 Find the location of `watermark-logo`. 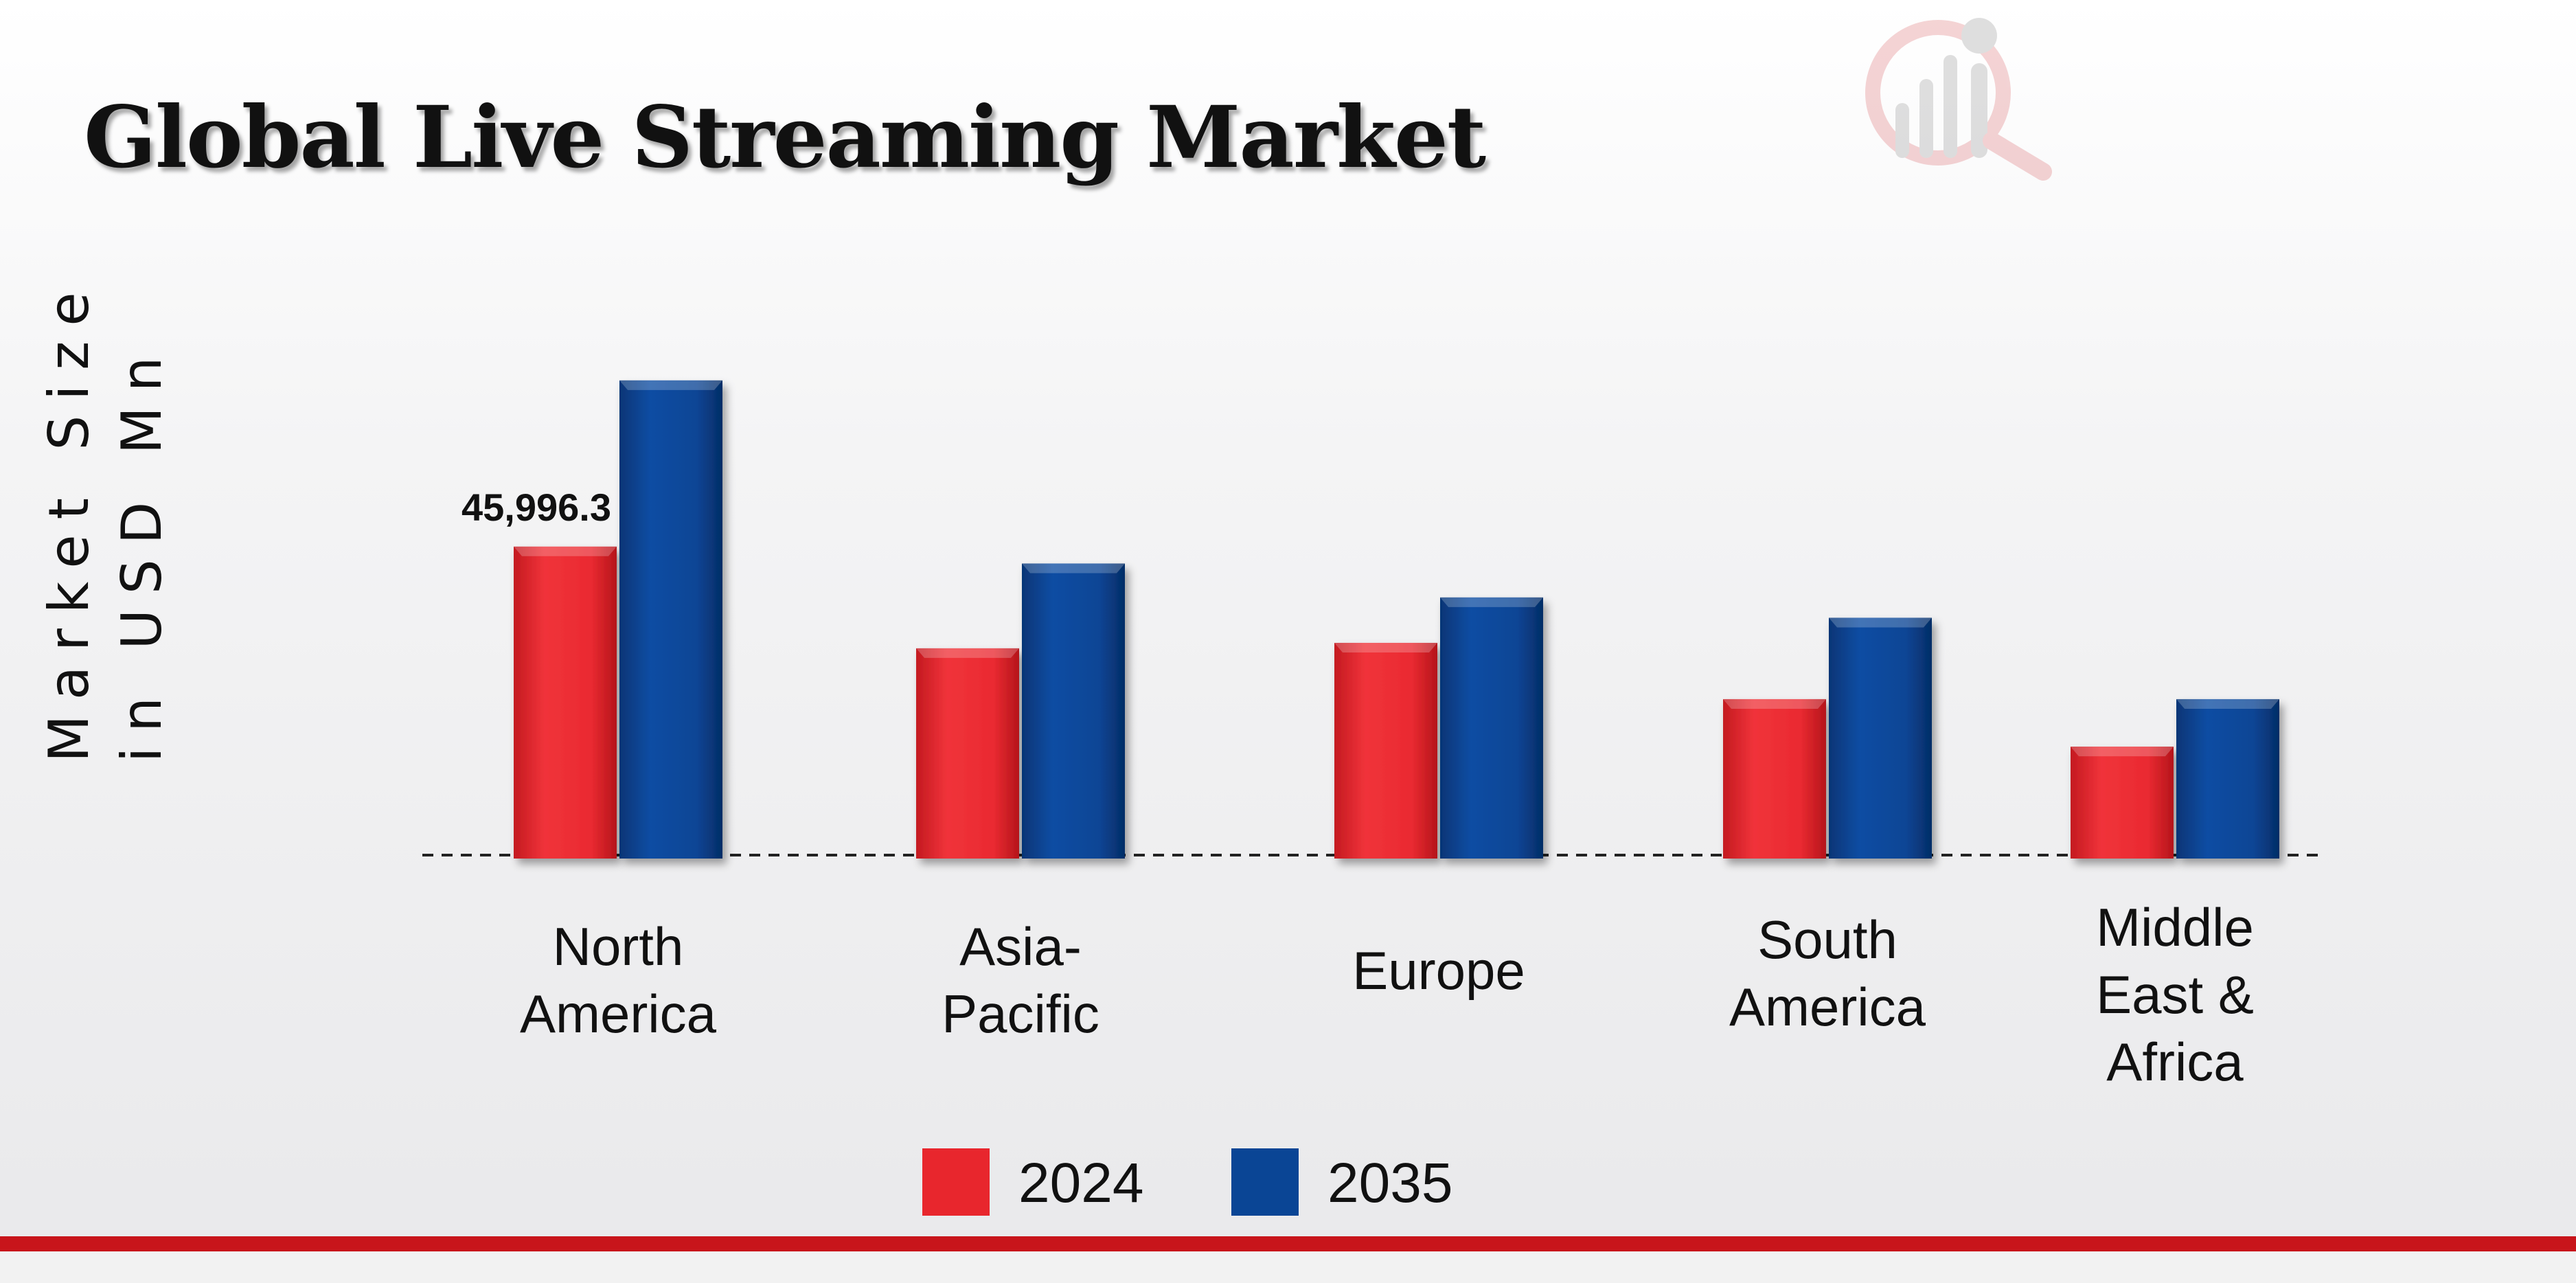

watermark-logo is located at coordinates (1958, 99).